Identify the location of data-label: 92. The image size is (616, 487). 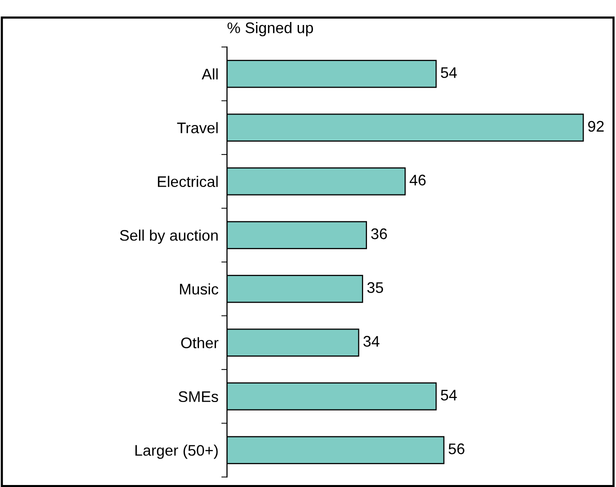
(596, 126).